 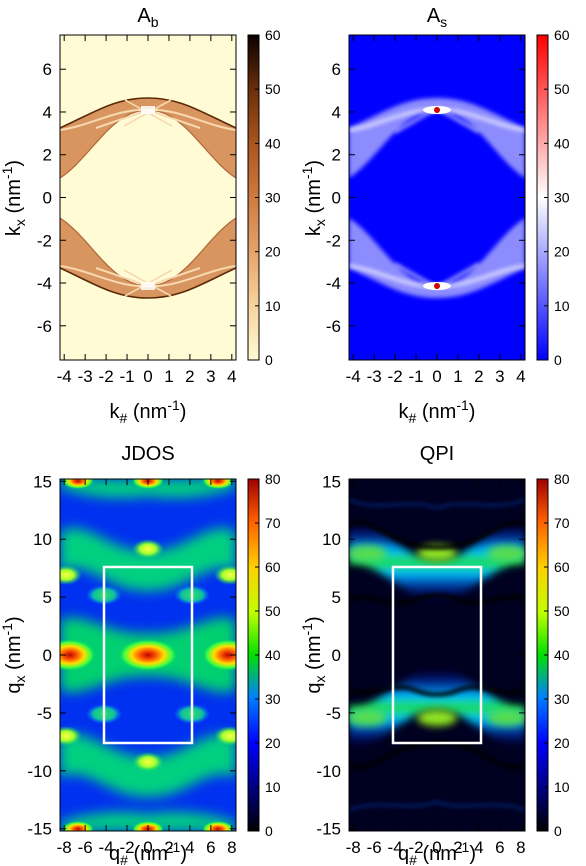 What do you see at coordinates (148, 197) in the screenshot?
I see `heatmap-ab` at bounding box center [148, 197].